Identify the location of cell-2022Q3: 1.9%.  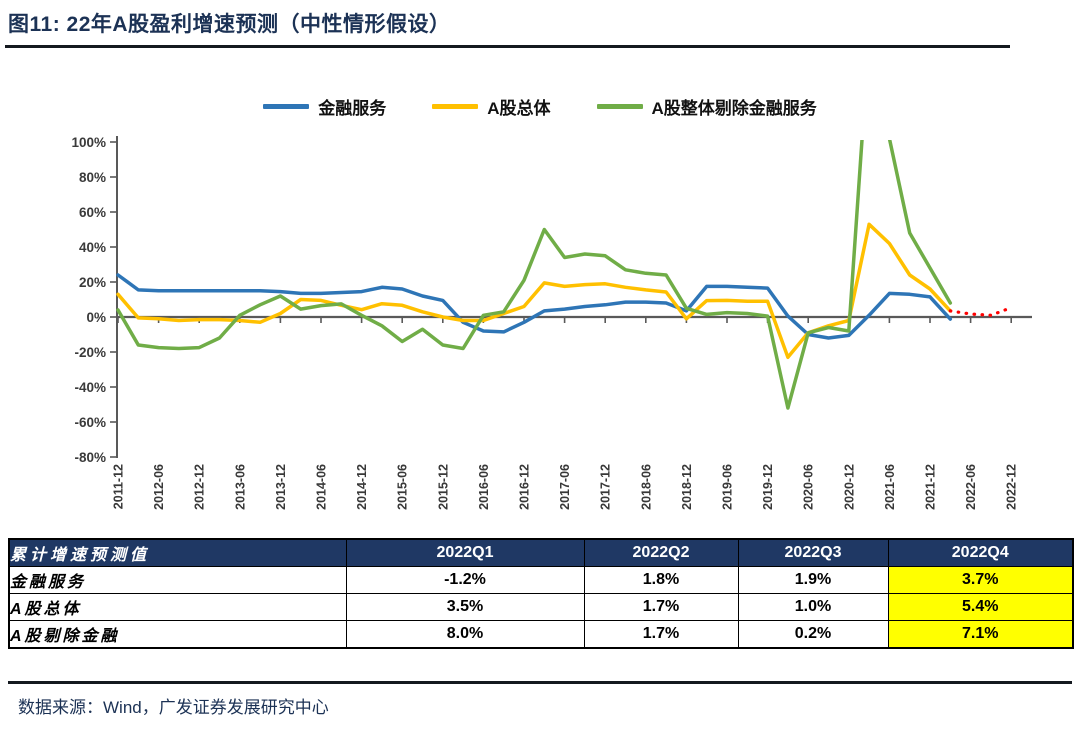
(813, 580).